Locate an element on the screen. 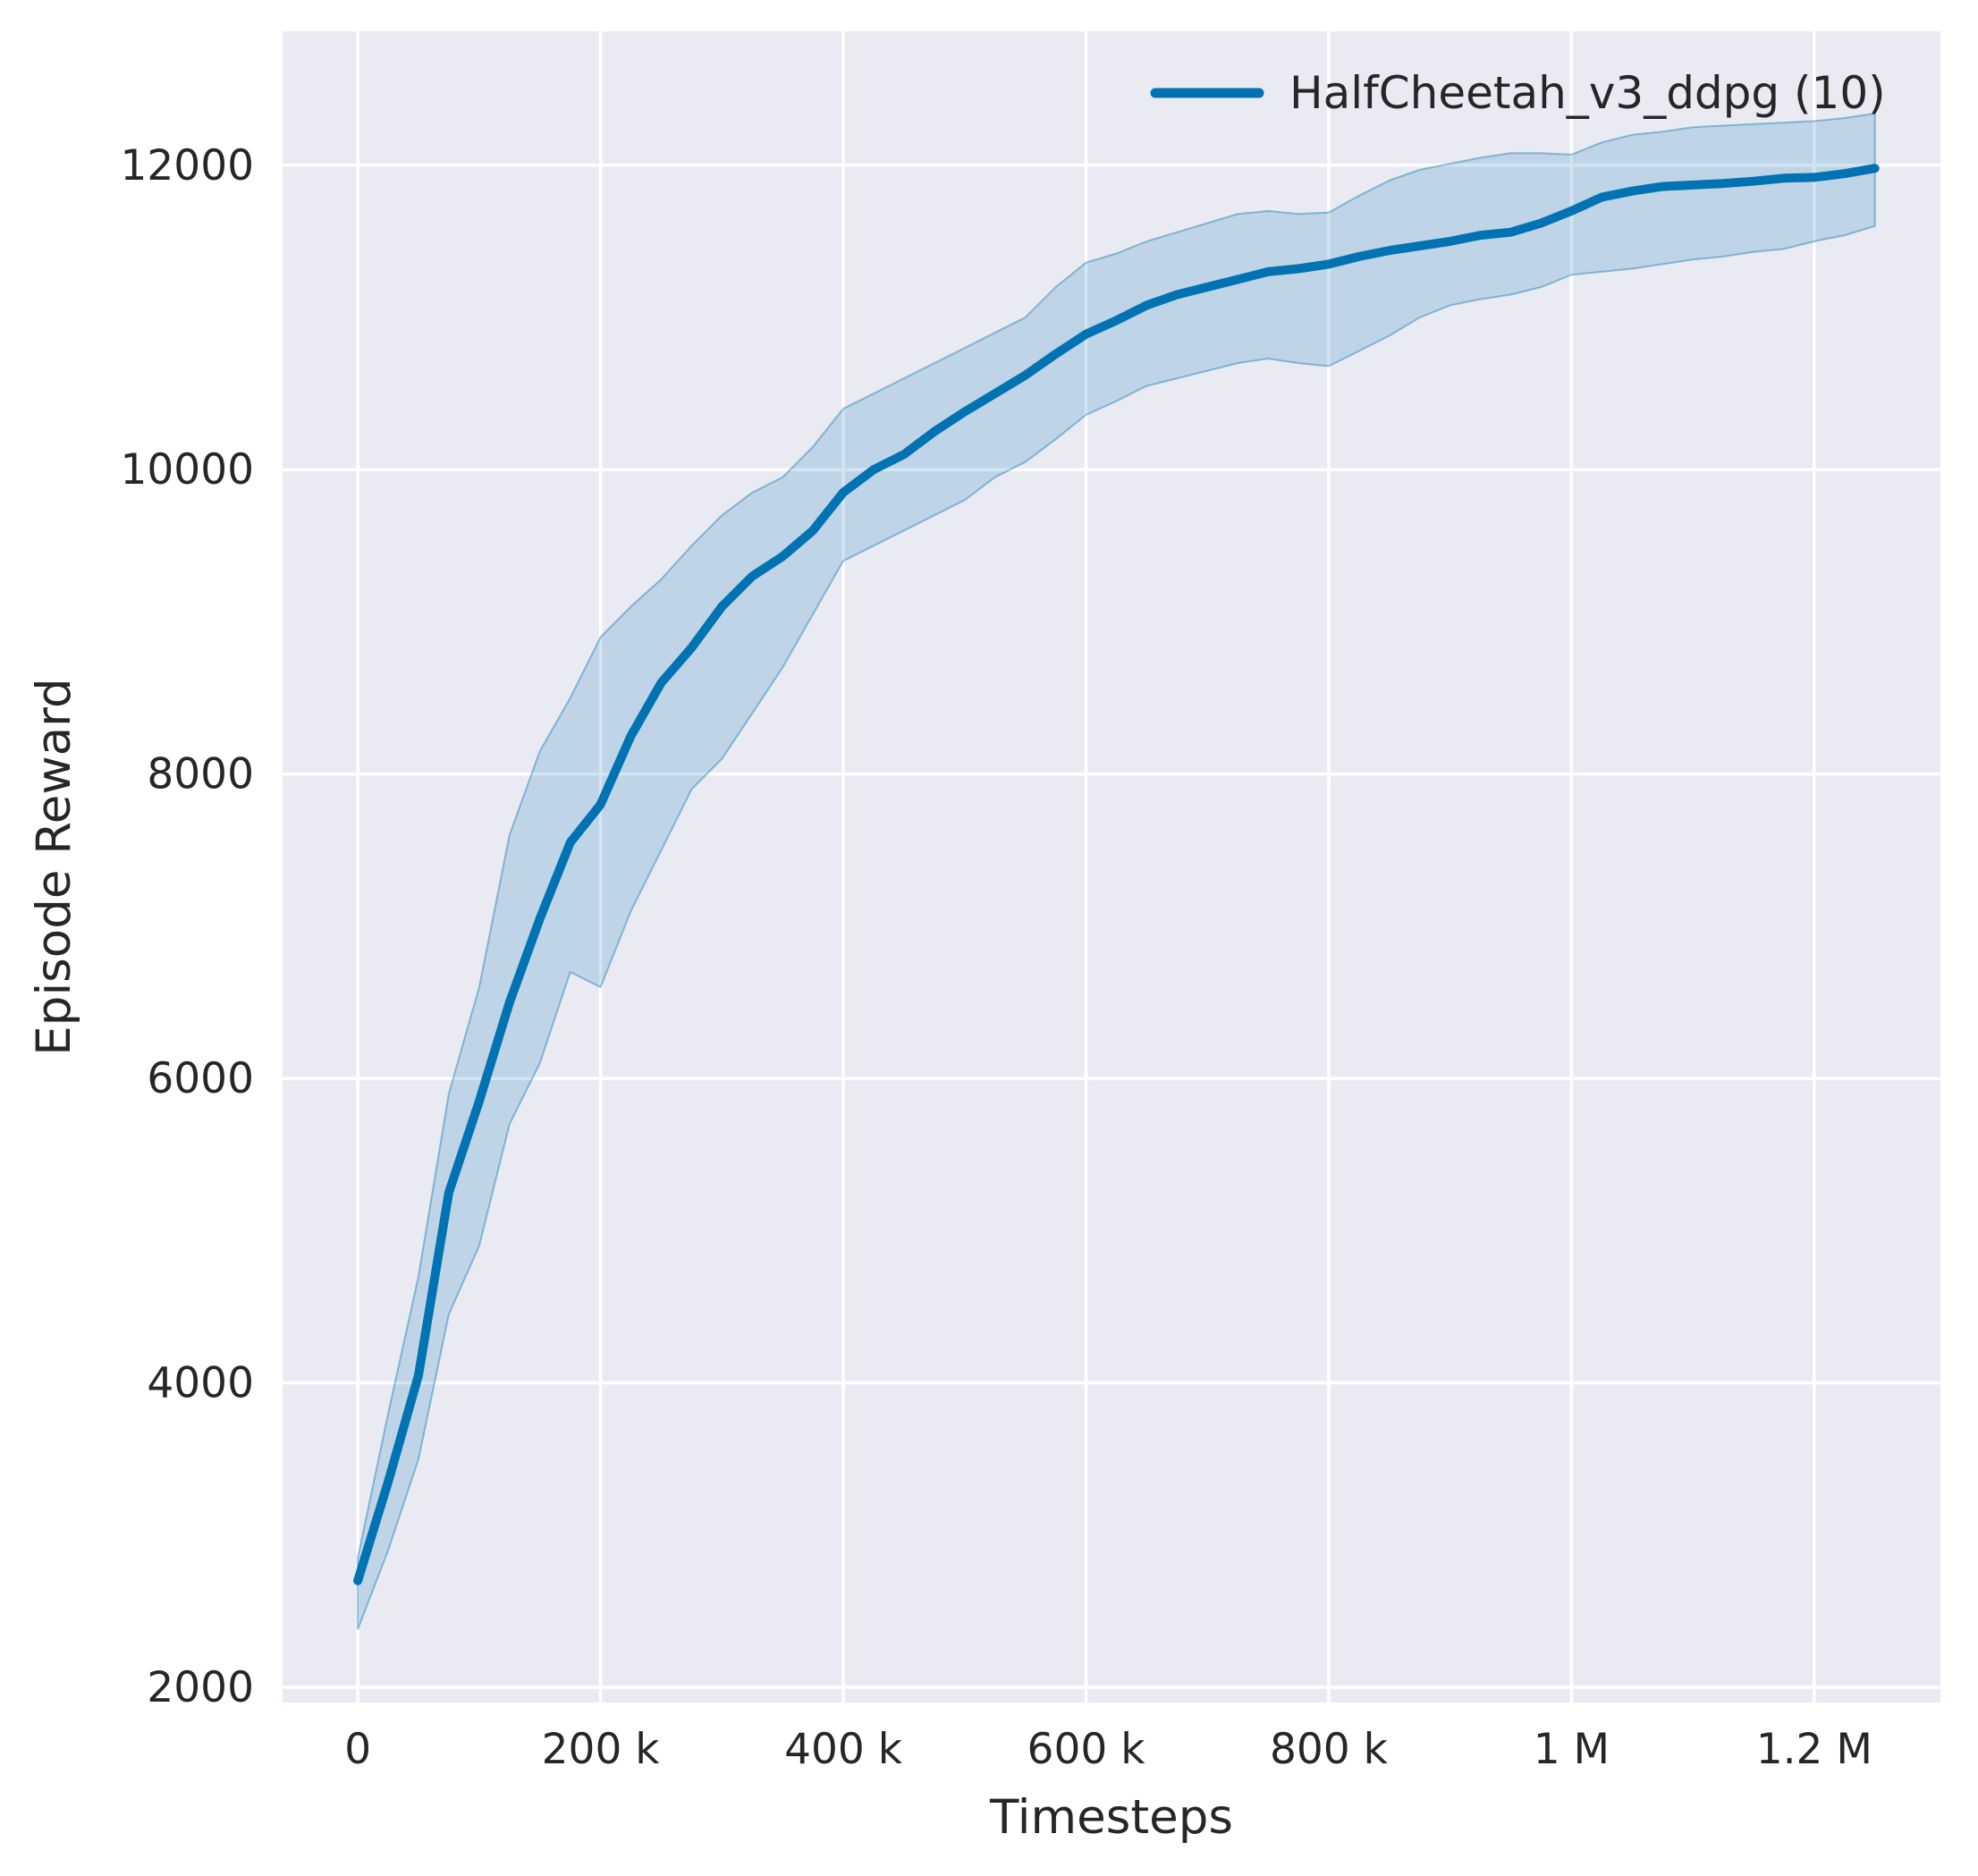  y-tick-label: 4000 is located at coordinates (200, 1384).